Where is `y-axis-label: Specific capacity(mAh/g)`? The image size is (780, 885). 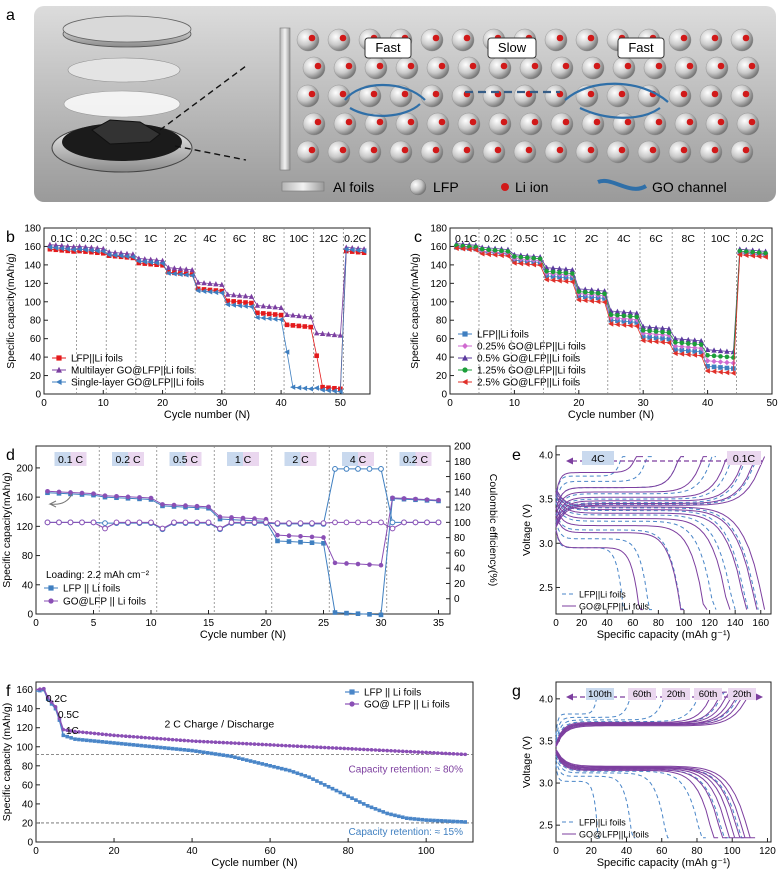
y-axis-label: Specific capacity(mAh/g) is located at coordinates (11, 311).